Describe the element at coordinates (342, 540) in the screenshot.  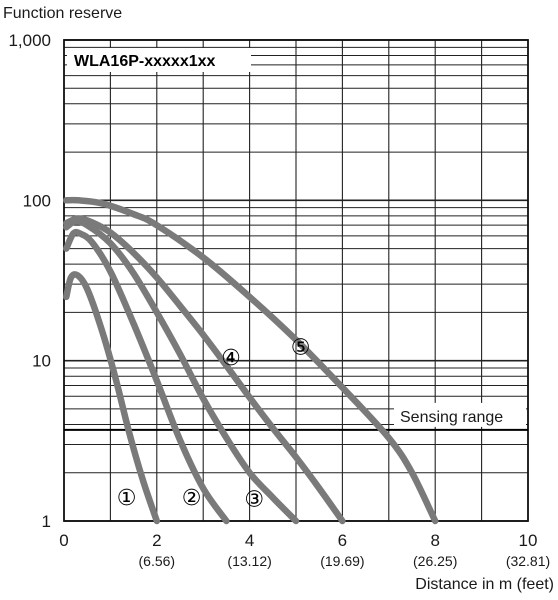
I see `x-tick-label: 6` at that location.